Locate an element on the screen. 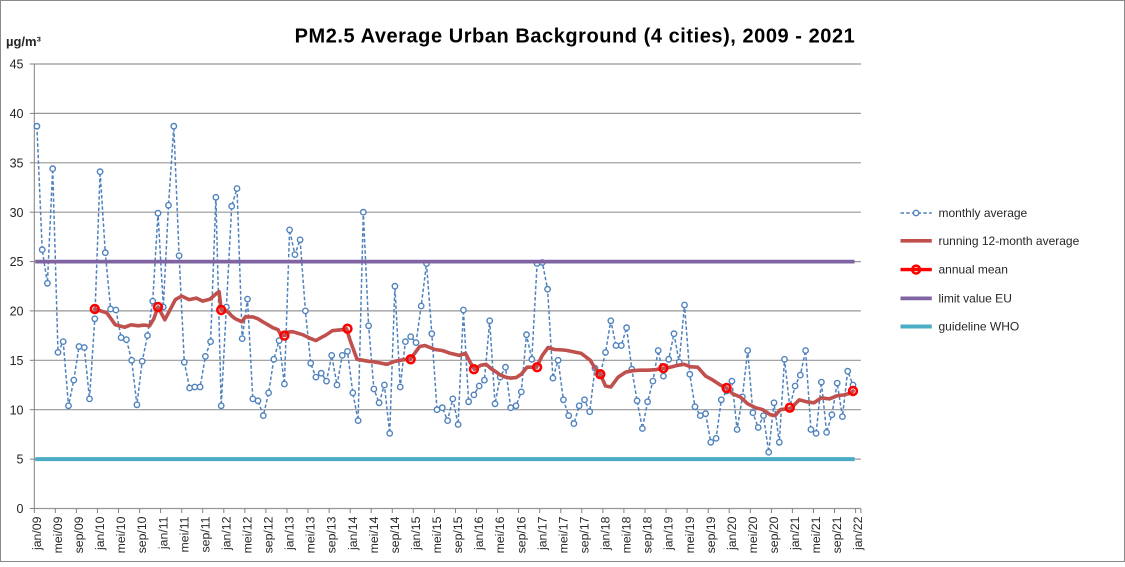 The width and height of the screenshot is (1125, 567). svg-text: jan/20 is located at coordinates (732, 533).